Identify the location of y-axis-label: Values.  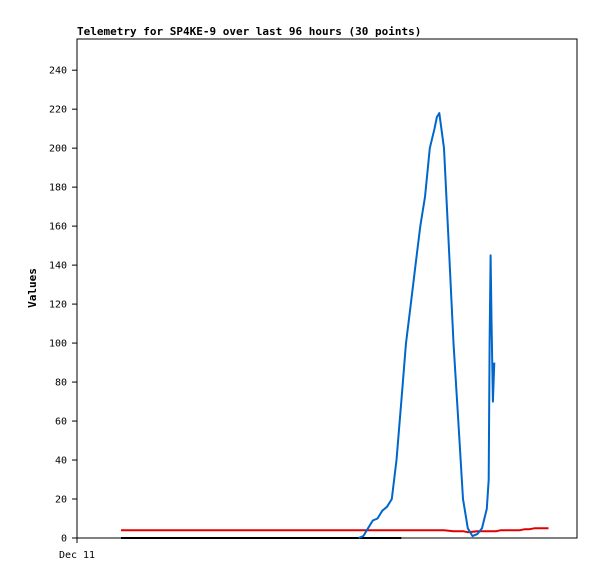
(32, 288).